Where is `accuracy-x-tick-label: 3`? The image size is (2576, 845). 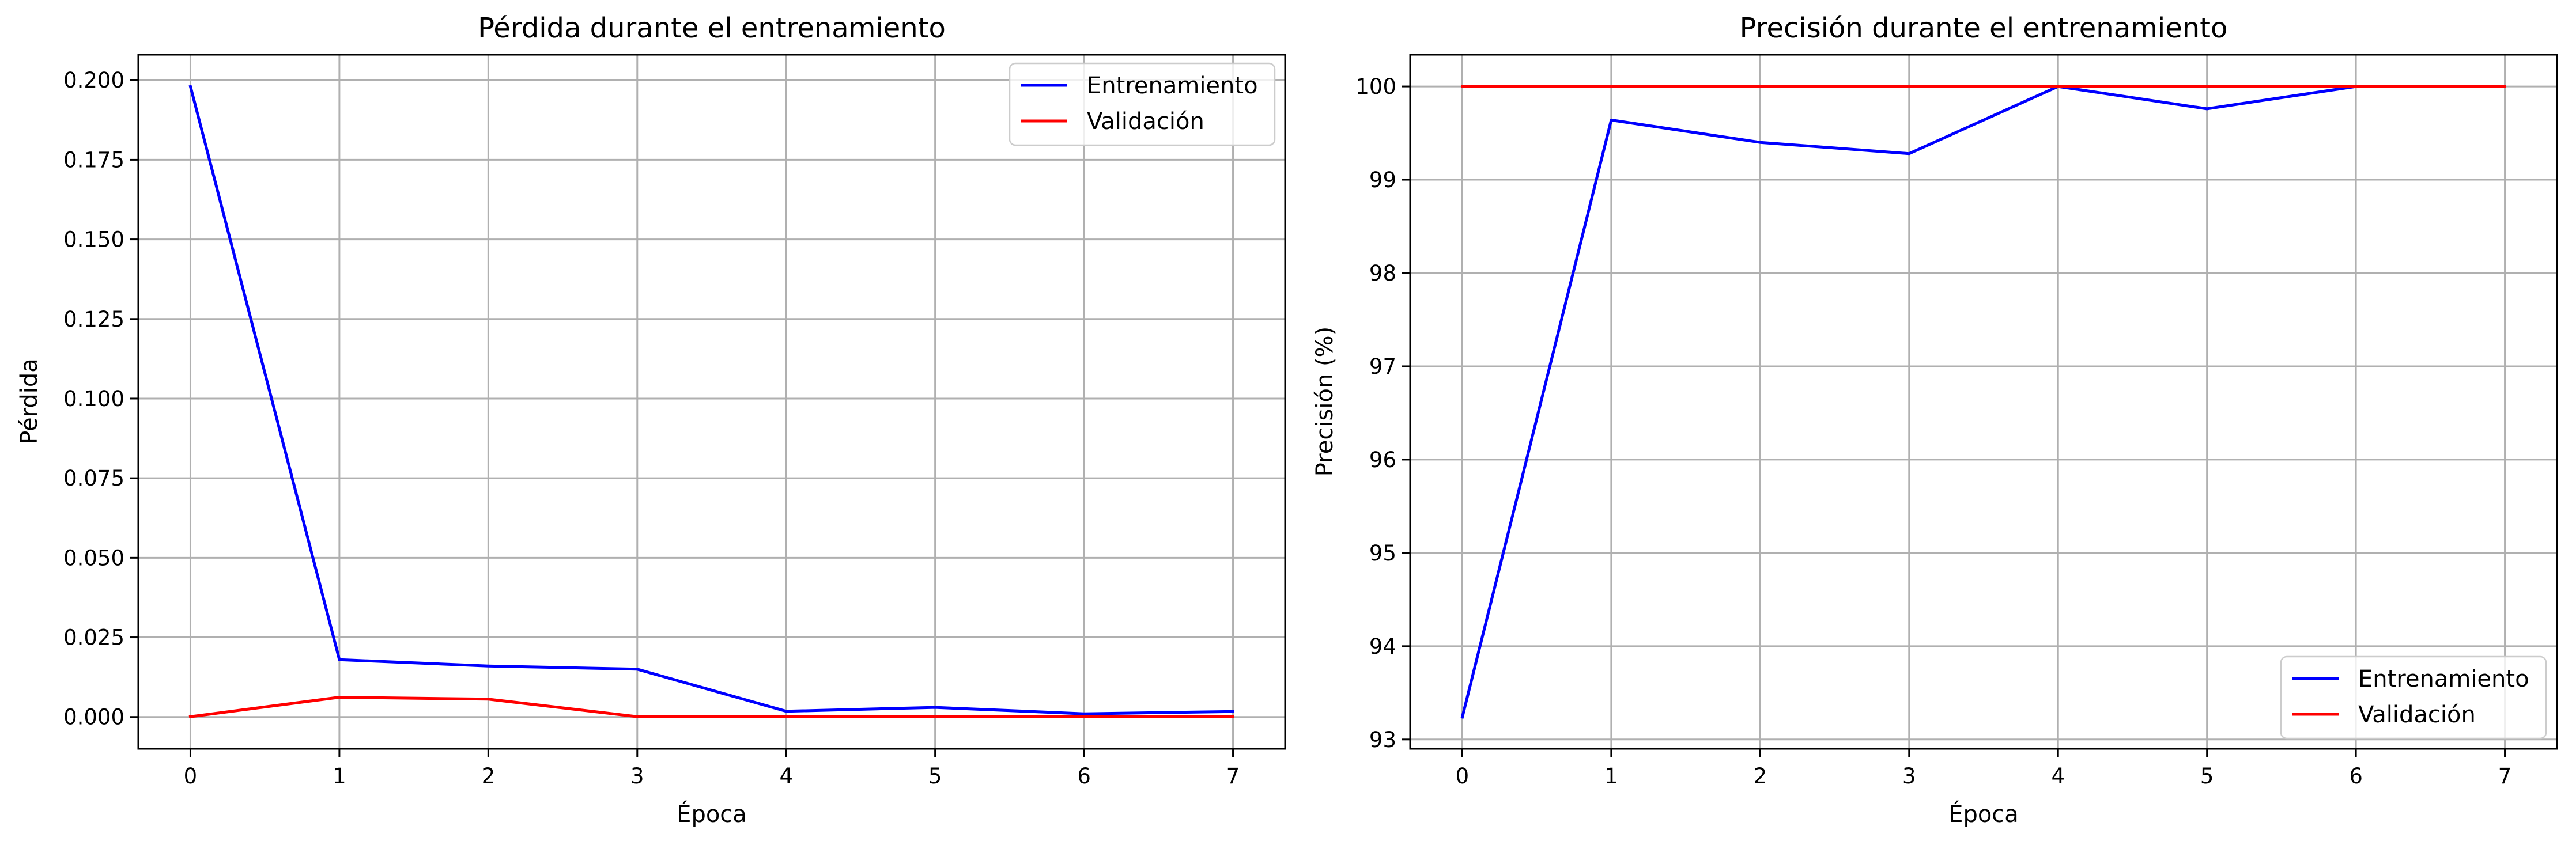 accuracy-x-tick-label: 3 is located at coordinates (1909, 776).